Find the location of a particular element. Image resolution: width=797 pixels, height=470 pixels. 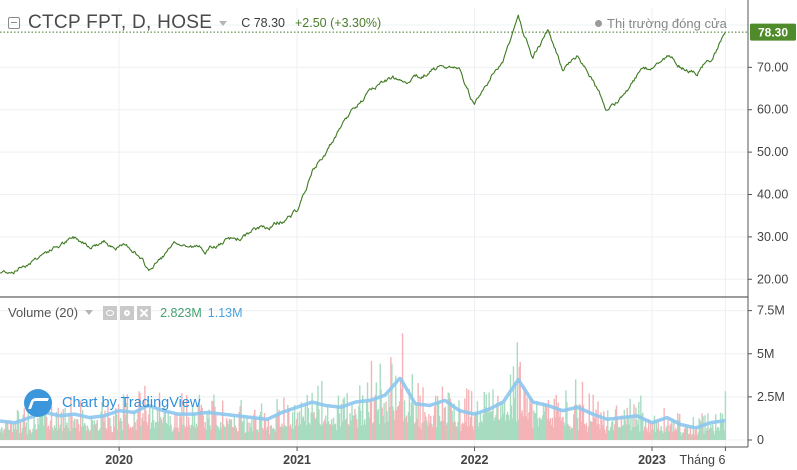

eye-icon is located at coordinates (110, 312).